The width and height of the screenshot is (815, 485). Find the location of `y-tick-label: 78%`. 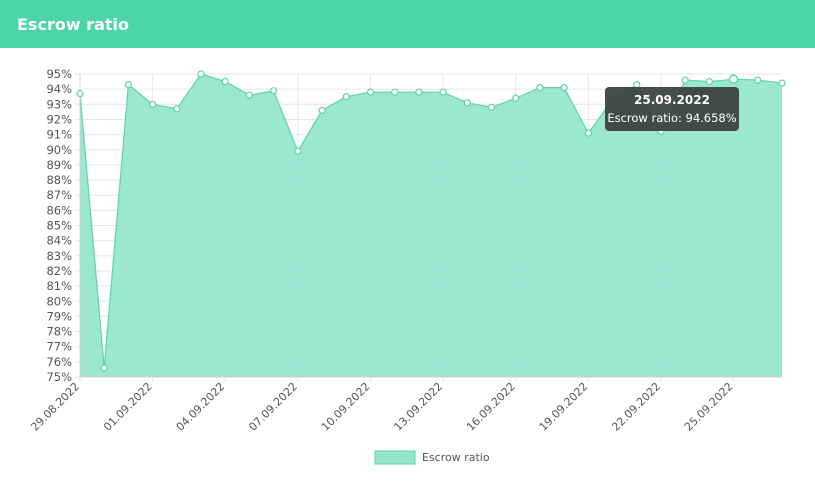

y-tick-label: 78% is located at coordinates (59, 332).